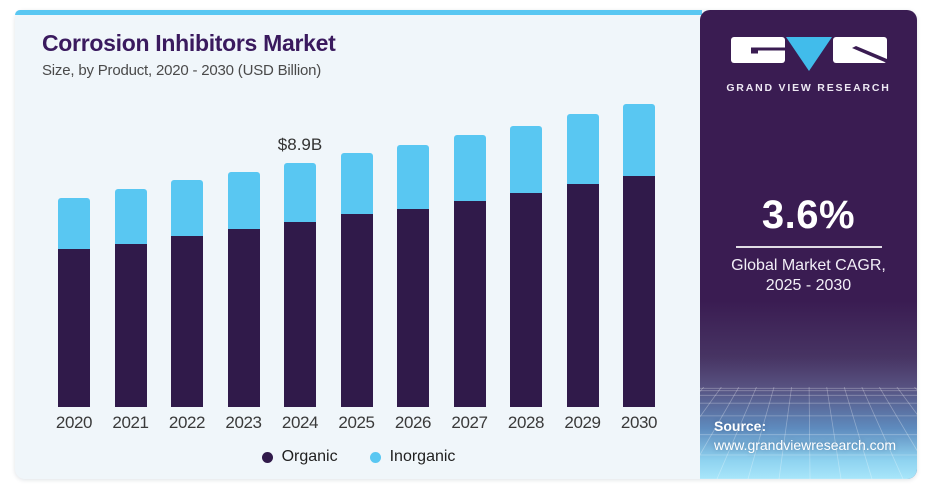 This screenshot has height=490, width=927. What do you see at coordinates (582, 422) in the screenshot?
I see `x-label-2029: 2029` at bounding box center [582, 422].